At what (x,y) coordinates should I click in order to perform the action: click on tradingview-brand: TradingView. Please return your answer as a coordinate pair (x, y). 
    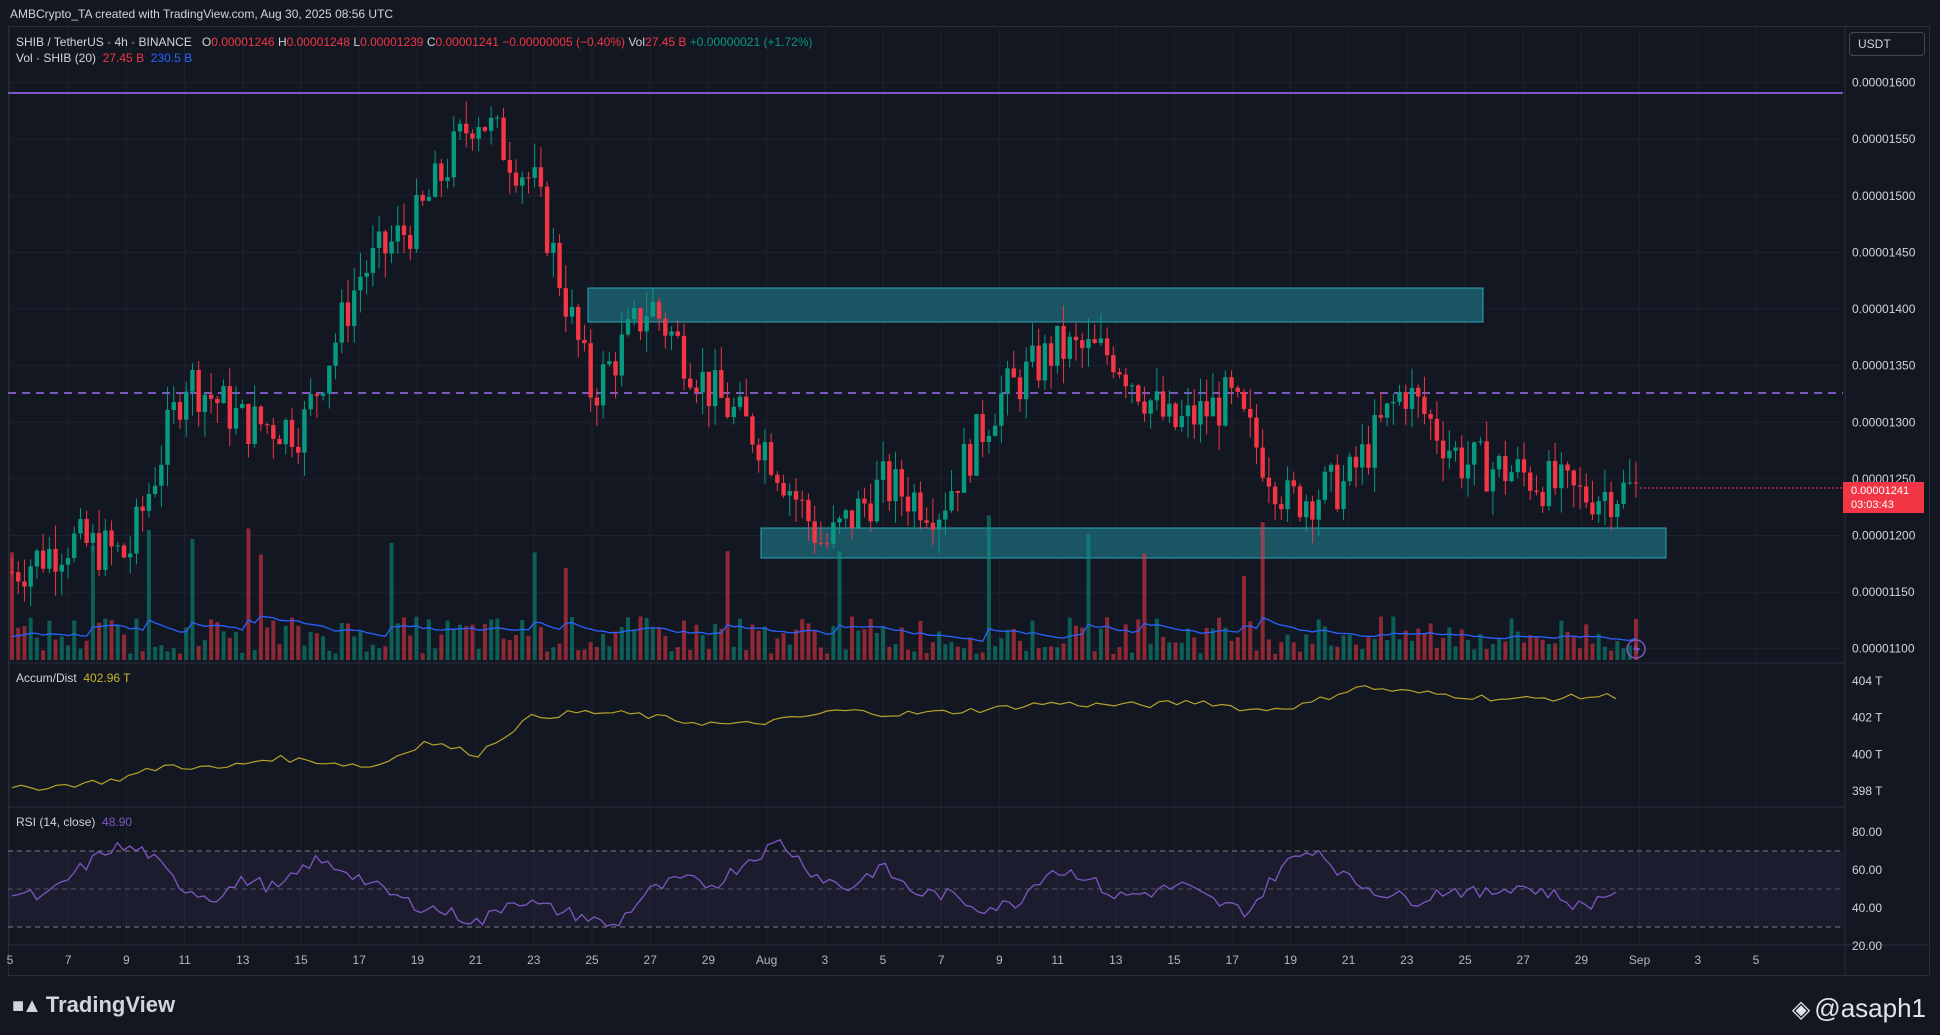
    Looking at the image, I should click on (110, 1004).